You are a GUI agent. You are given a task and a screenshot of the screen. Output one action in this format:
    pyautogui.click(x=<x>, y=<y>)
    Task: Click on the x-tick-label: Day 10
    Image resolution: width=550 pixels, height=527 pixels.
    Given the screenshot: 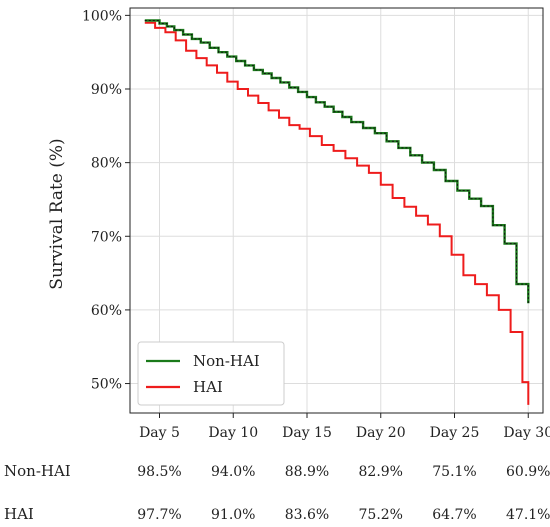 What is the action you would take?
    pyautogui.click(x=233, y=433)
    